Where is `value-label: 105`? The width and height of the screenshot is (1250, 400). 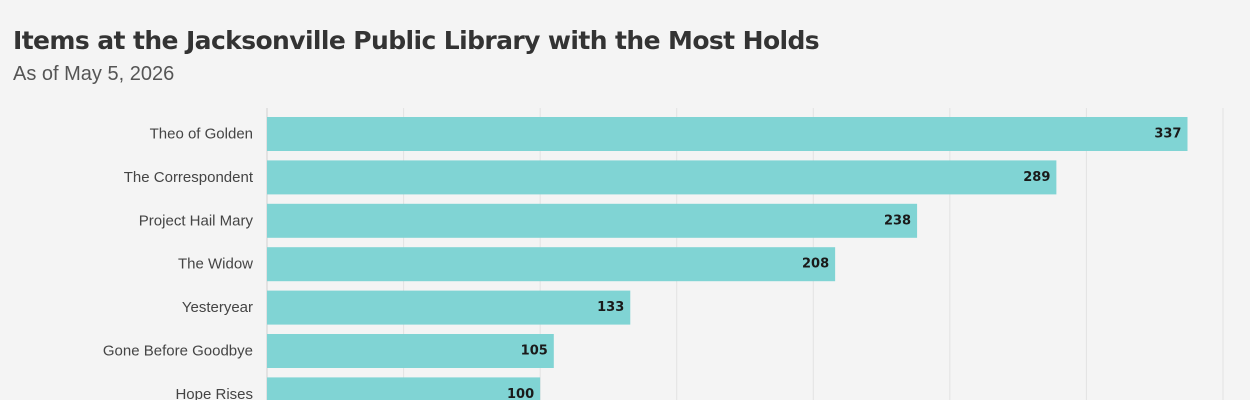
value-label: 105 is located at coordinates (534, 351).